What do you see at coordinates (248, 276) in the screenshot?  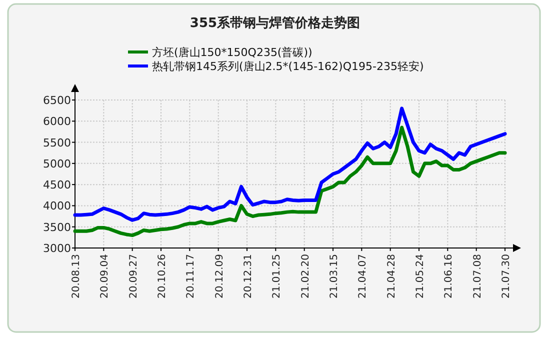 I see `x-tick-label: 20.12.31` at bounding box center [248, 276].